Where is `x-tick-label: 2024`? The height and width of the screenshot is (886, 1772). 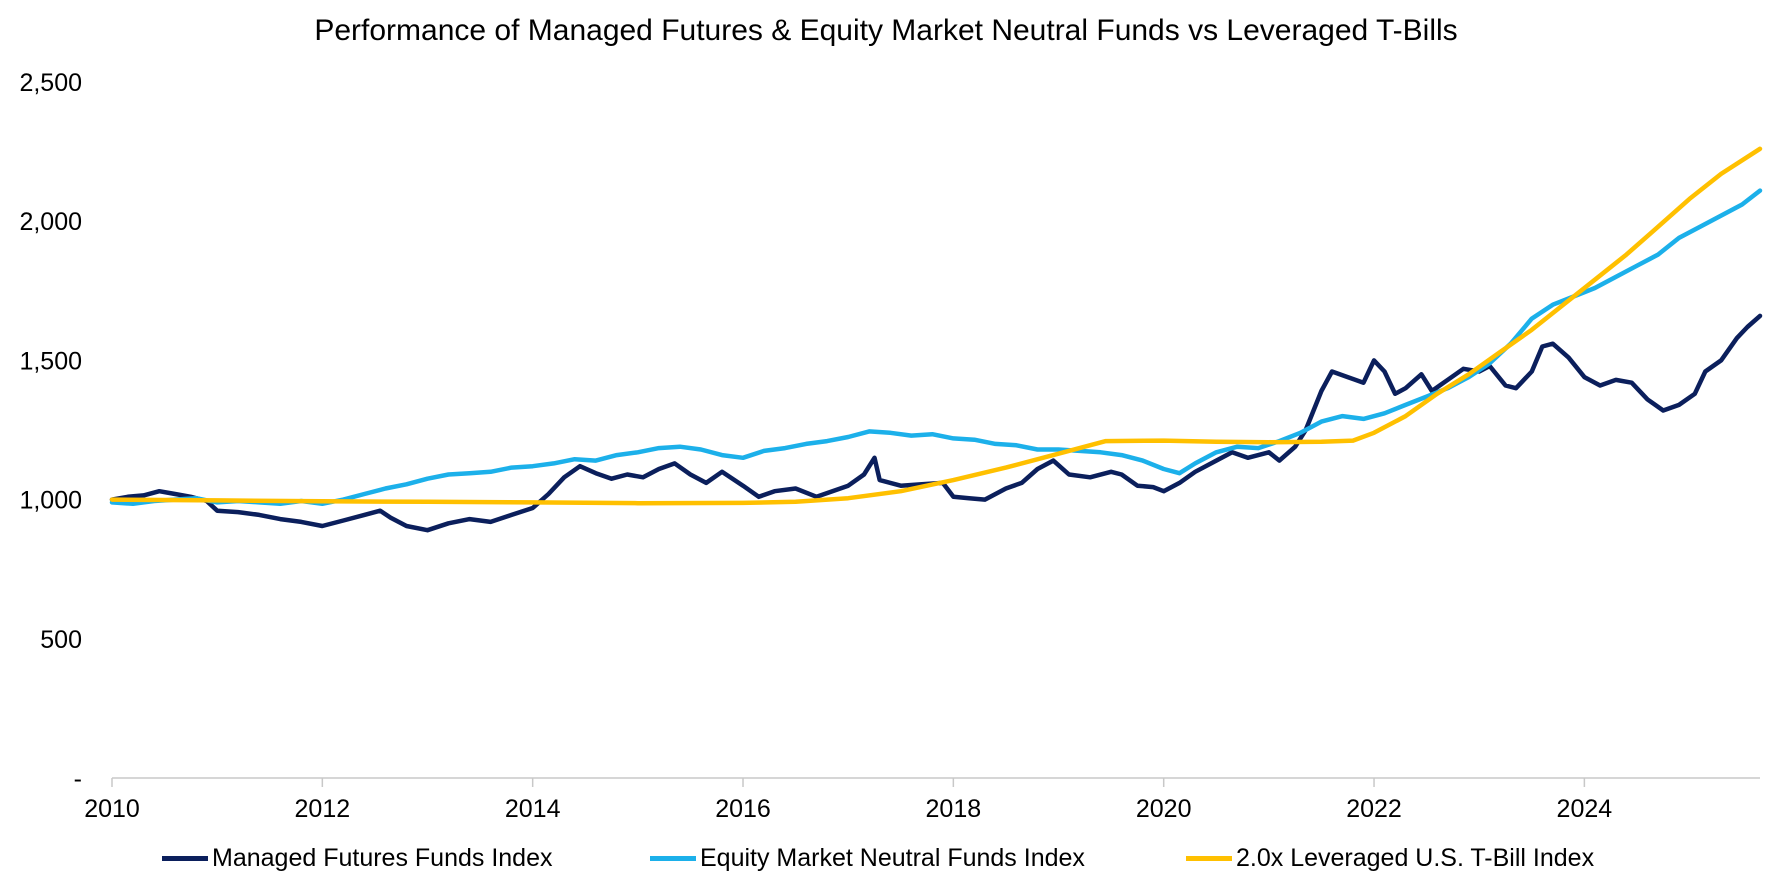 x-tick-label: 2024 is located at coordinates (1585, 809).